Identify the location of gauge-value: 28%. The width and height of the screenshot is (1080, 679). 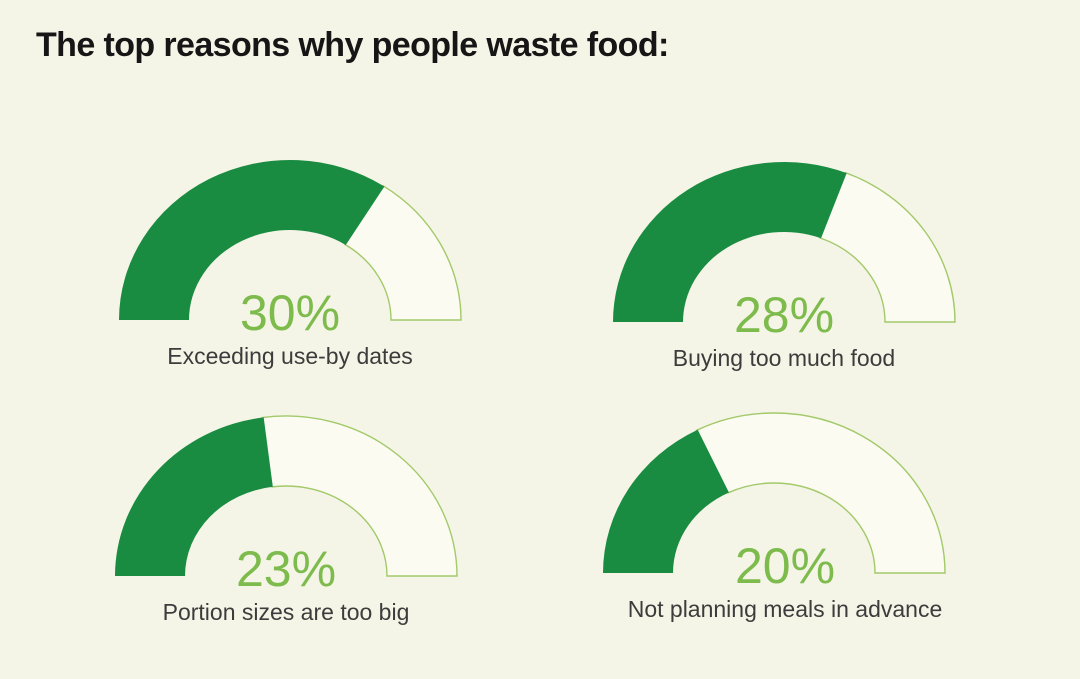
(784, 315).